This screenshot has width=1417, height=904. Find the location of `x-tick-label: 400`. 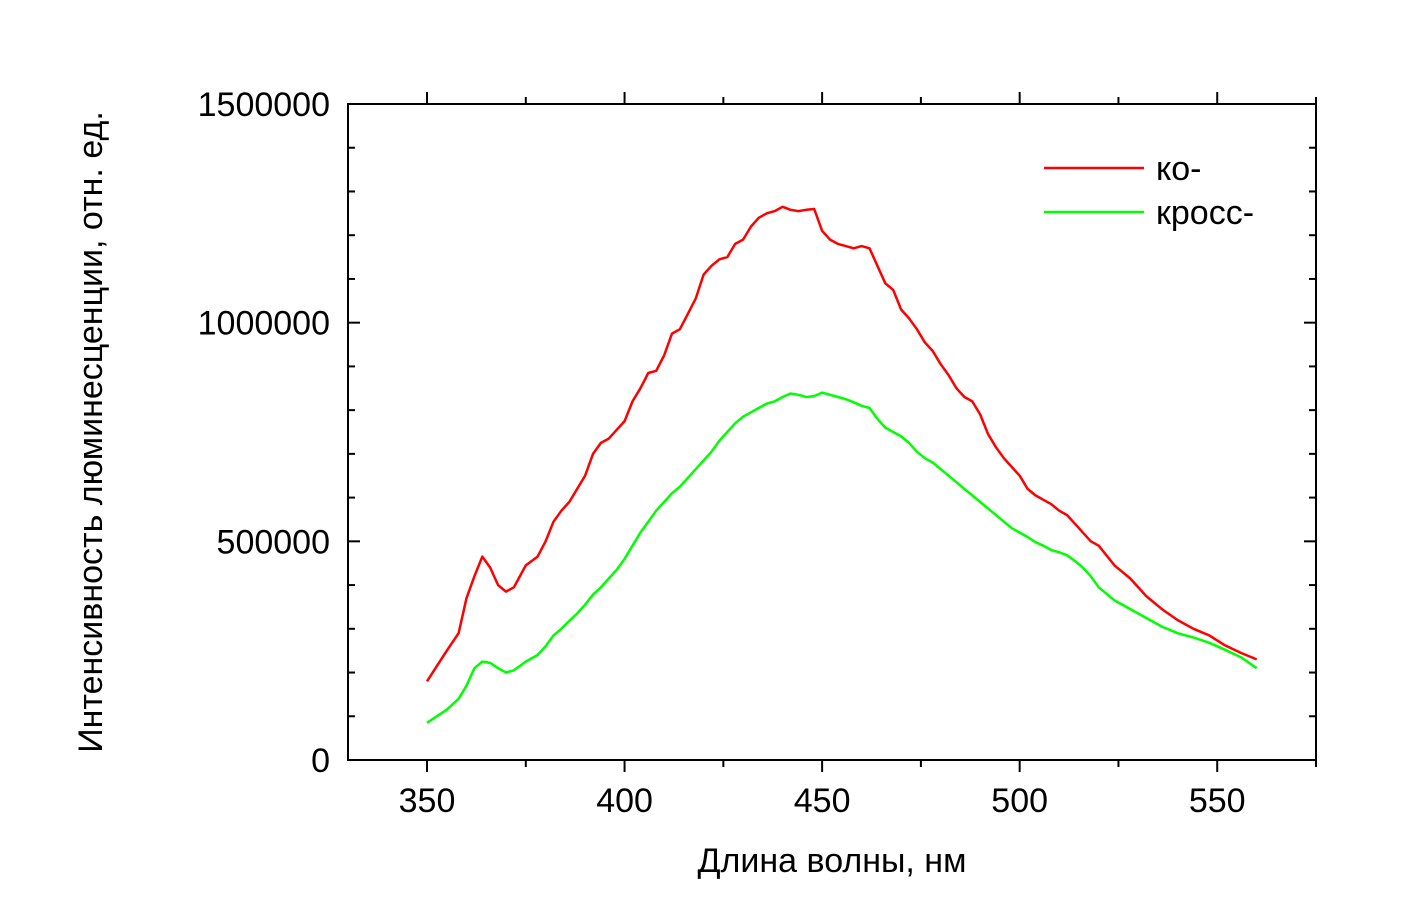

x-tick-label: 400 is located at coordinates (624, 801).